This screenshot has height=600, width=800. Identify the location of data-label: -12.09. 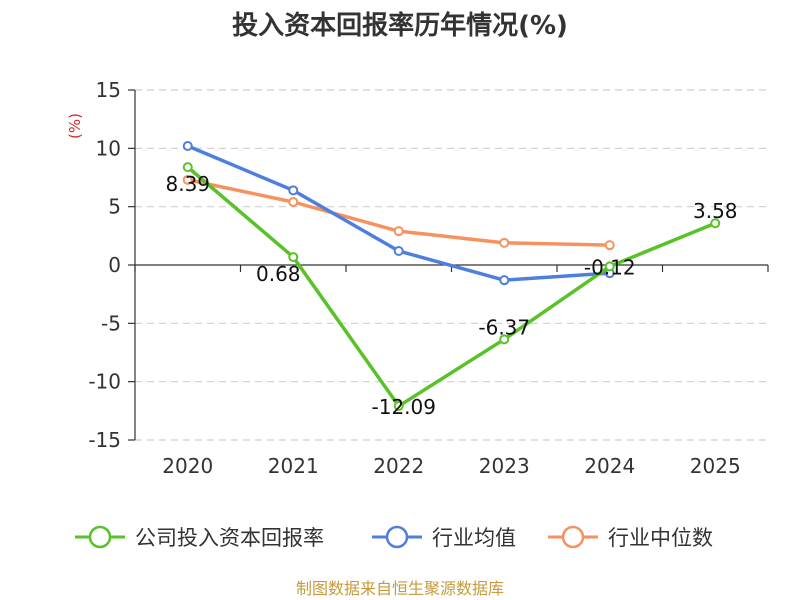
(404, 407).